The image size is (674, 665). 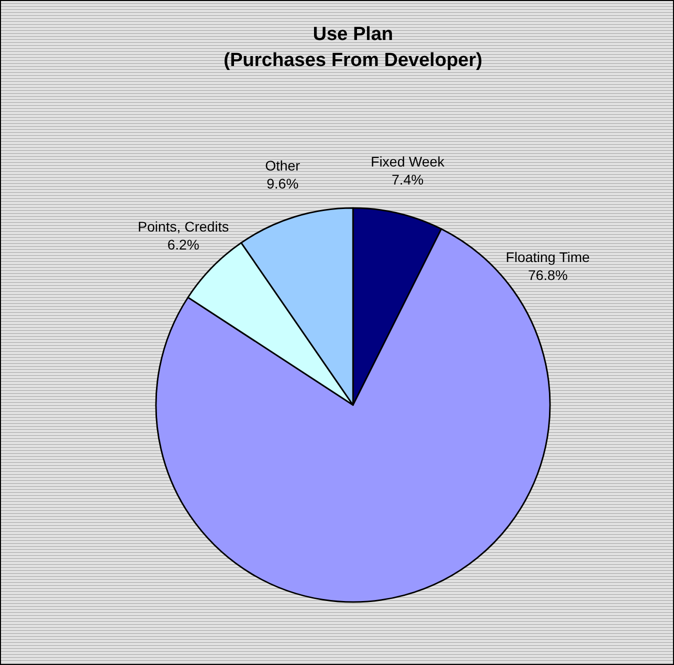 I want to click on data-label: 7.4%, so click(x=408, y=179).